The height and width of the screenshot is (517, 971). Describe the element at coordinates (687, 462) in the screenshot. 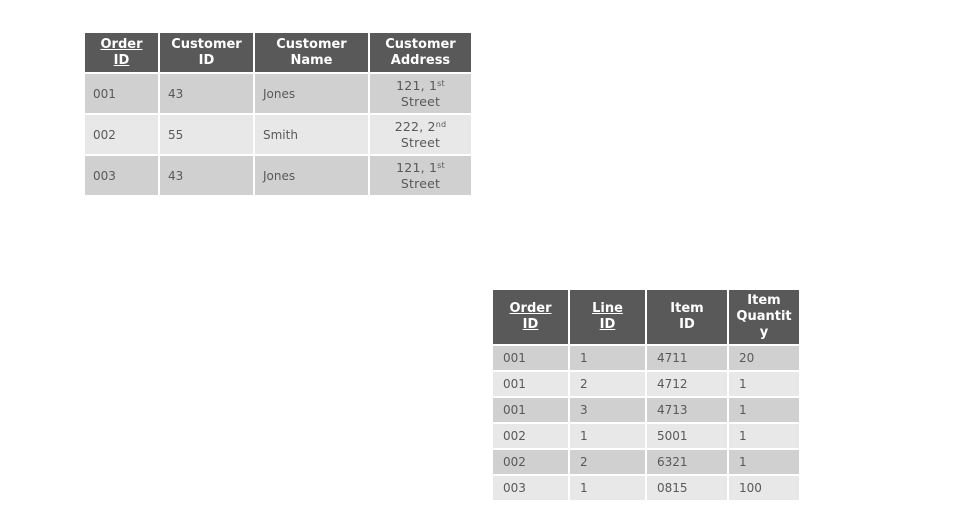

I see `item-id-cell: 6321` at that location.